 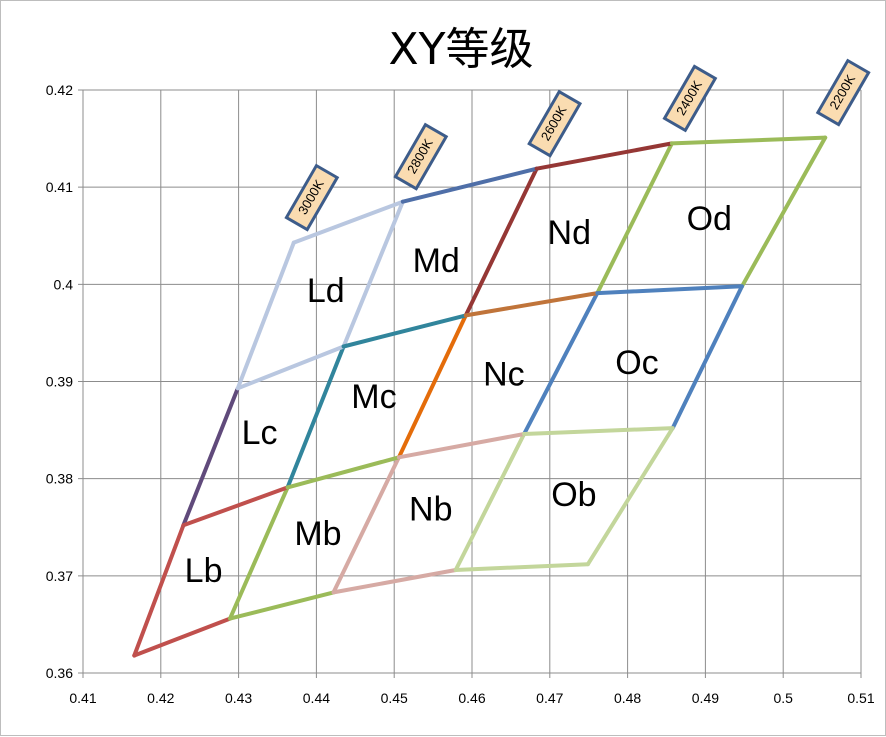 What do you see at coordinates (709, 219) in the screenshot?
I see `region-label: Od` at bounding box center [709, 219].